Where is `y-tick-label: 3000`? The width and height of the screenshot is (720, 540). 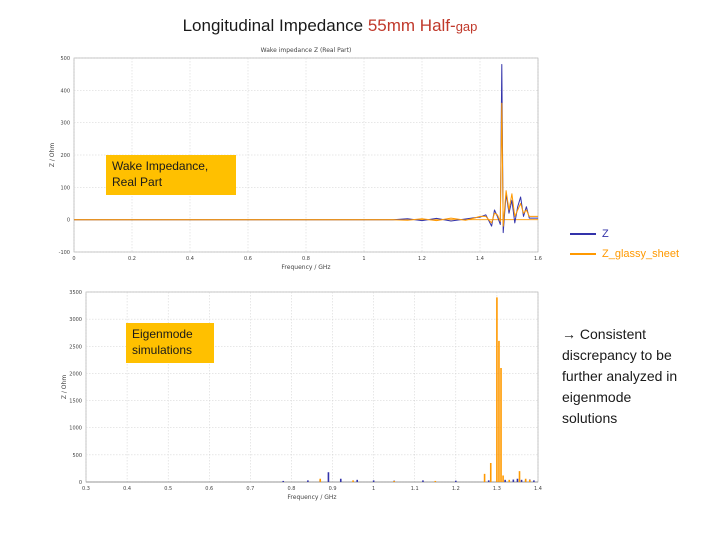
y-tick-label: 3000 is located at coordinates (75, 320).